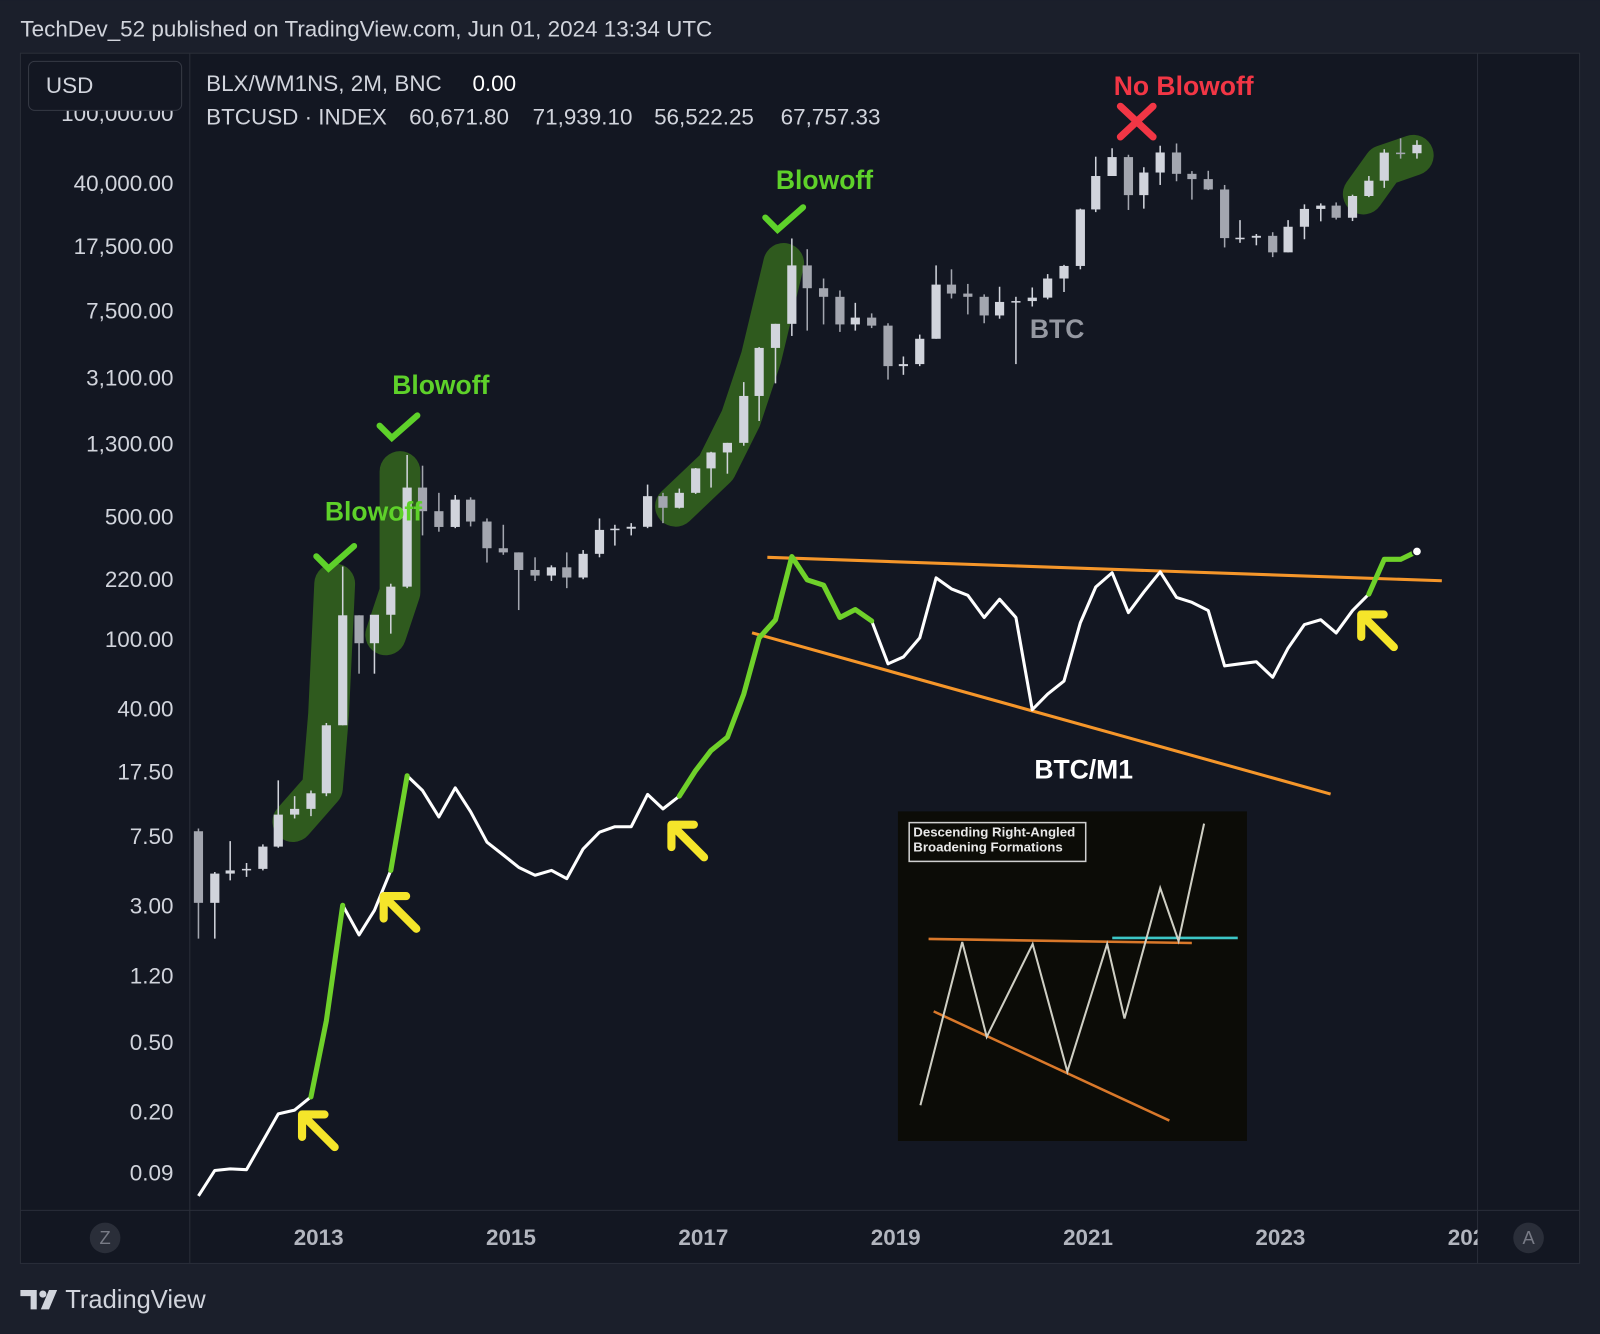 The height and width of the screenshot is (1334, 1600). I want to click on annotation: No Blowoff, so click(1184, 86).